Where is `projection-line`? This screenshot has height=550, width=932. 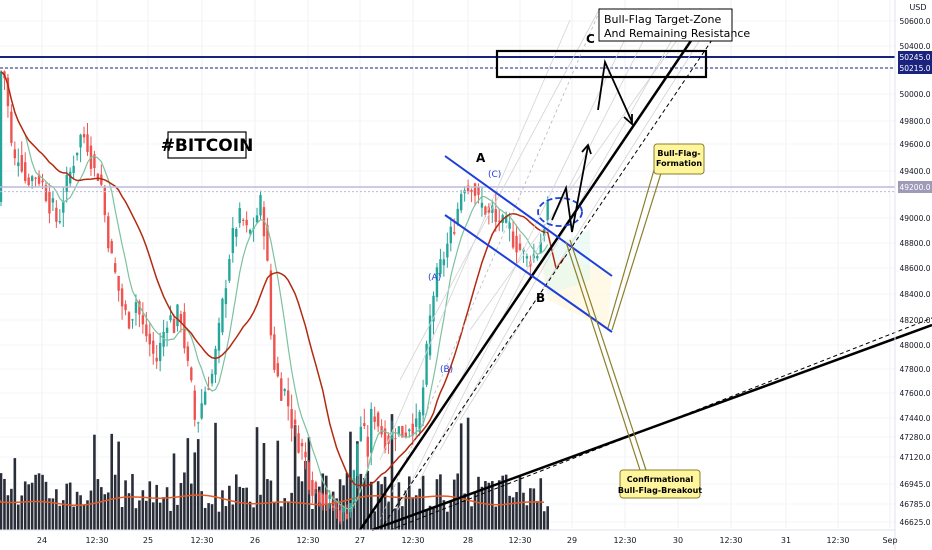
projection-line is located at coordinates (585, 169).